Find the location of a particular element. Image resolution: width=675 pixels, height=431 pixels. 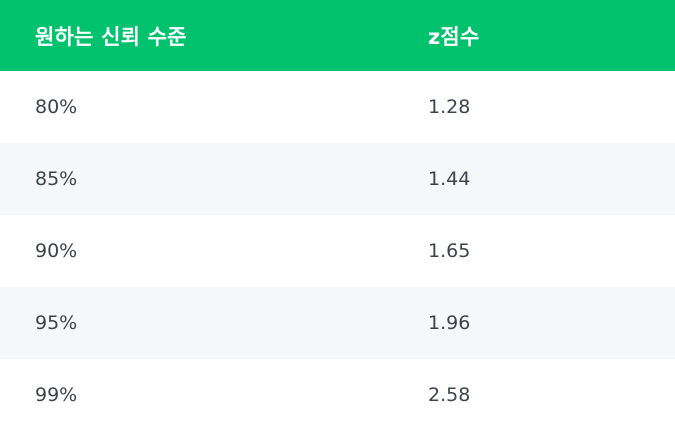

confidence-level-cell: 80% is located at coordinates (56, 107).